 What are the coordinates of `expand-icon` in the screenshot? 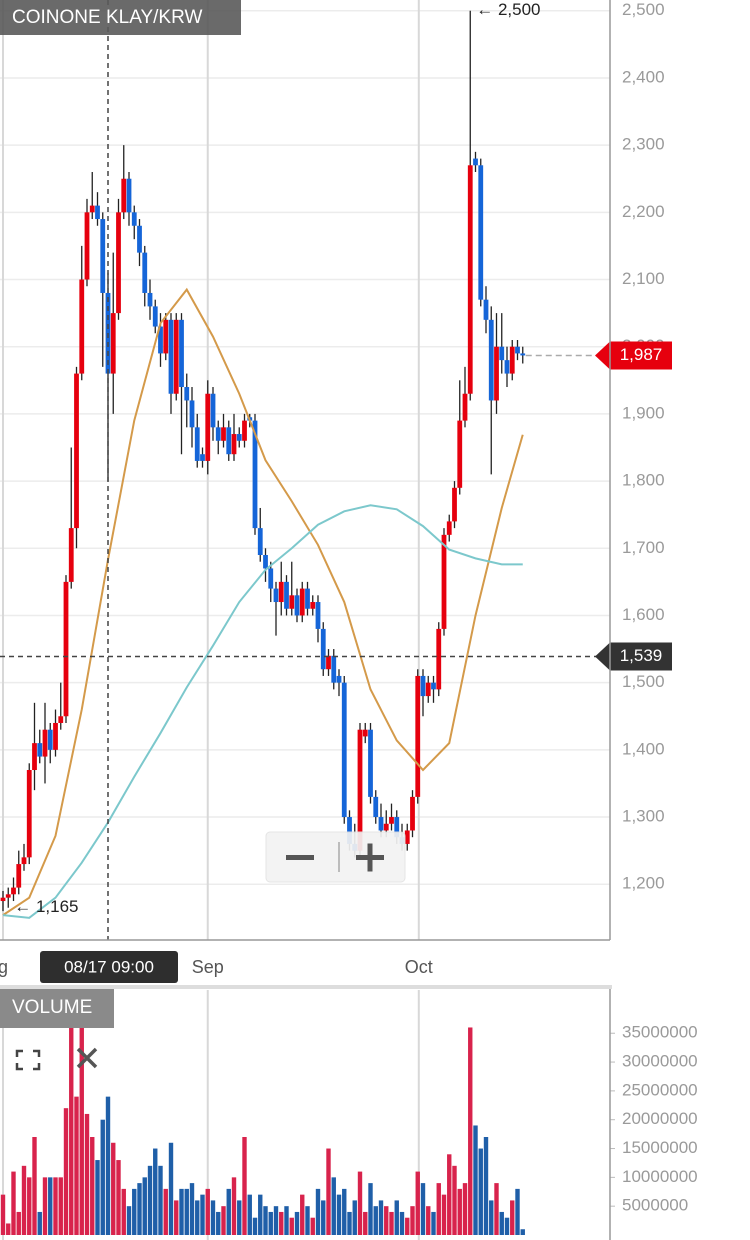 It's located at (28, 1060).